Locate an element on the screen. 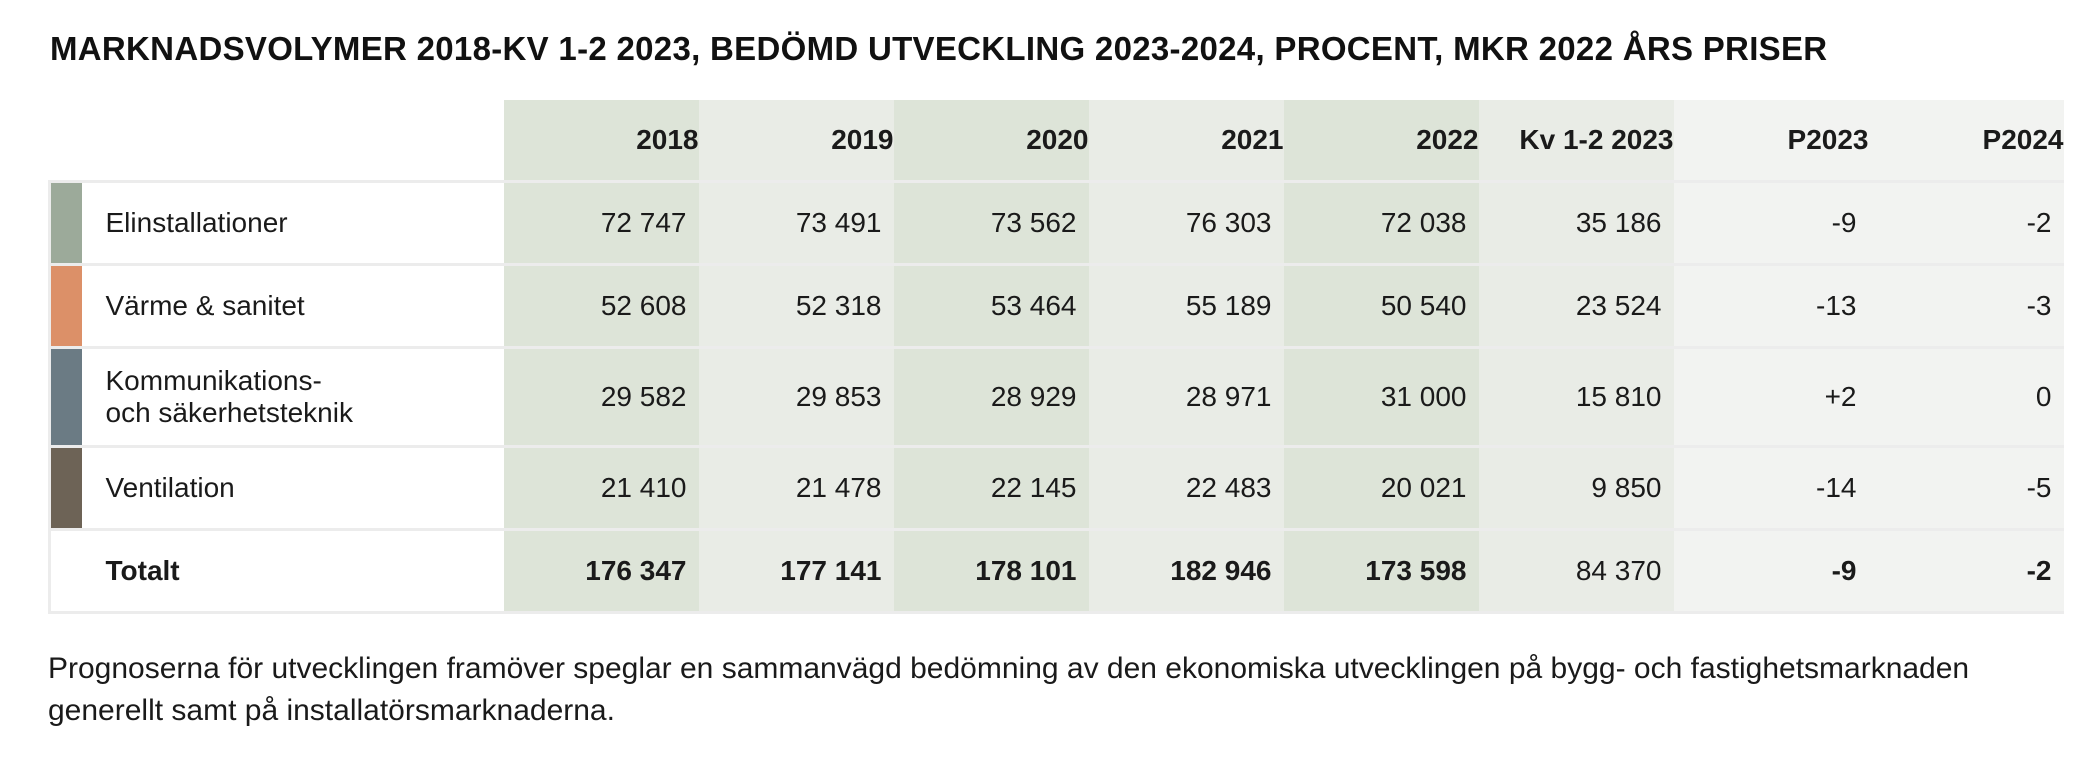  row-label: Värme & sanitet is located at coordinates (292, 305).